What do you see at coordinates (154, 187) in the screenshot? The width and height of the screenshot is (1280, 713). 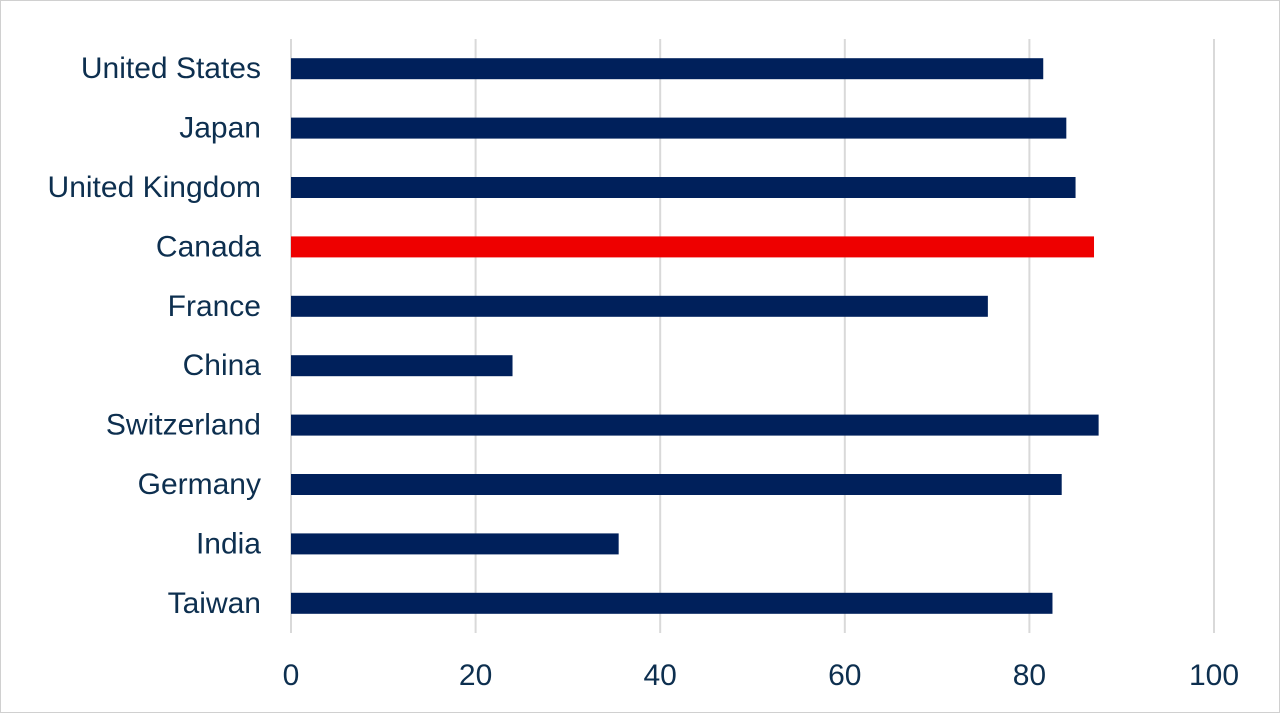 I see `category-label: United Kingdom` at bounding box center [154, 187].